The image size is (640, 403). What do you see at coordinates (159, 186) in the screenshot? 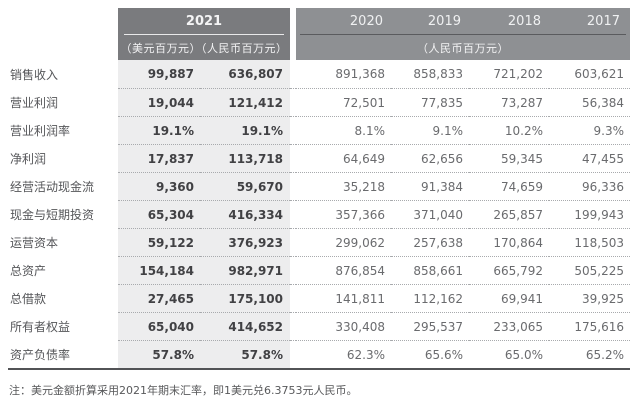
I see `value-2021-usd: 9,360` at bounding box center [159, 186].